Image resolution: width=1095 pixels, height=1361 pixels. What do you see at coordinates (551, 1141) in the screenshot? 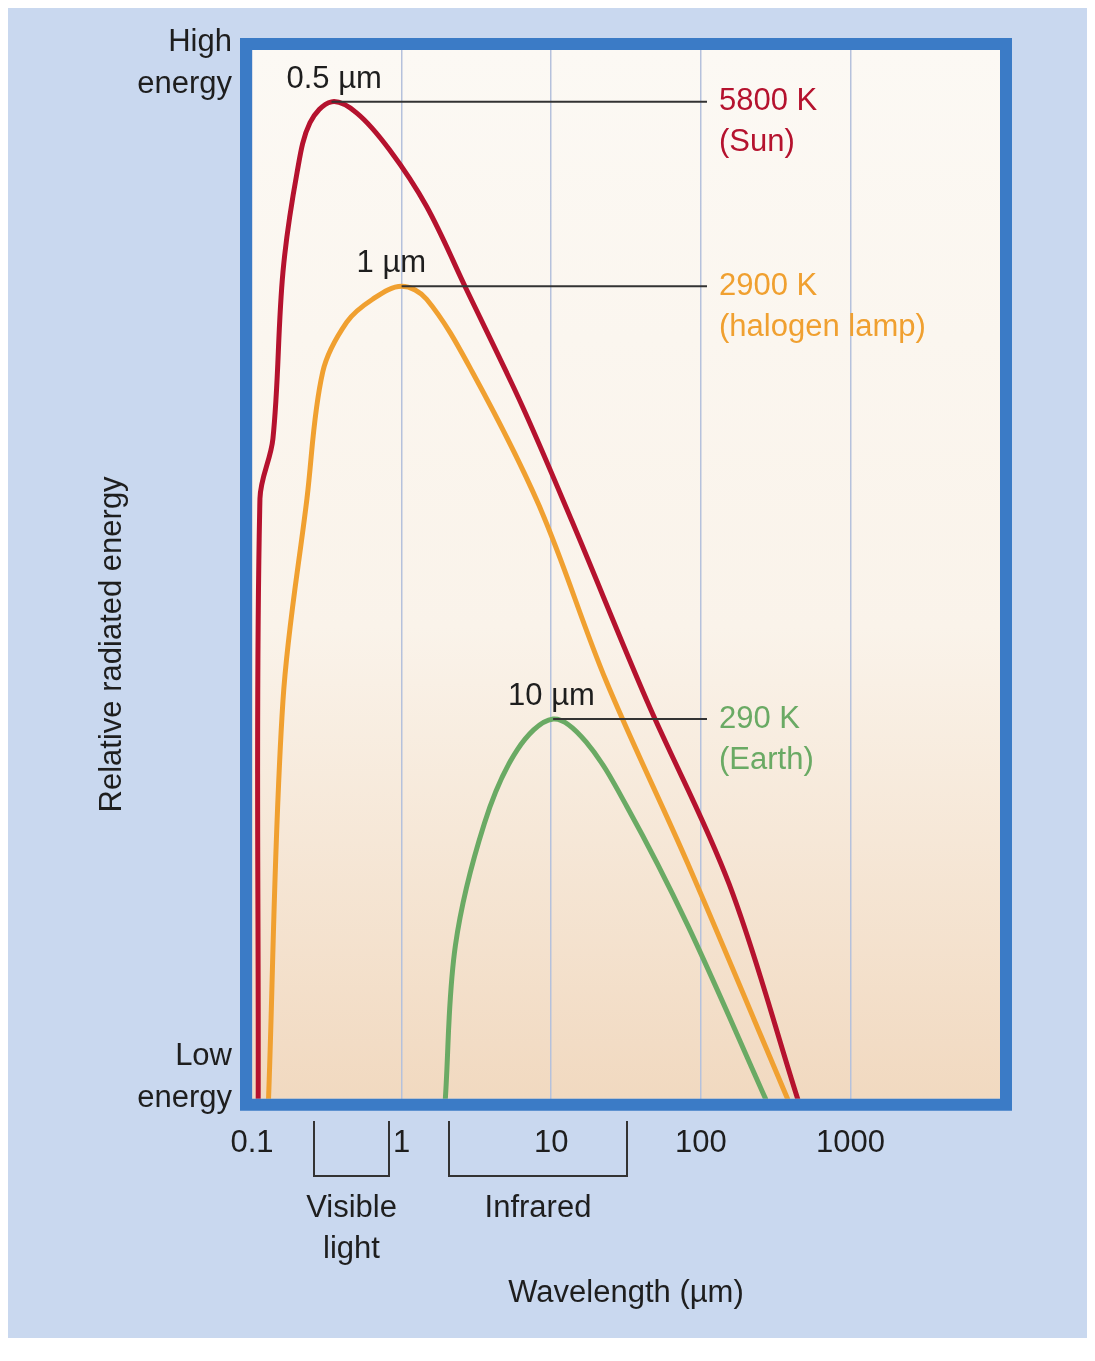
I see `x-tick-label: 10` at bounding box center [551, 1141].